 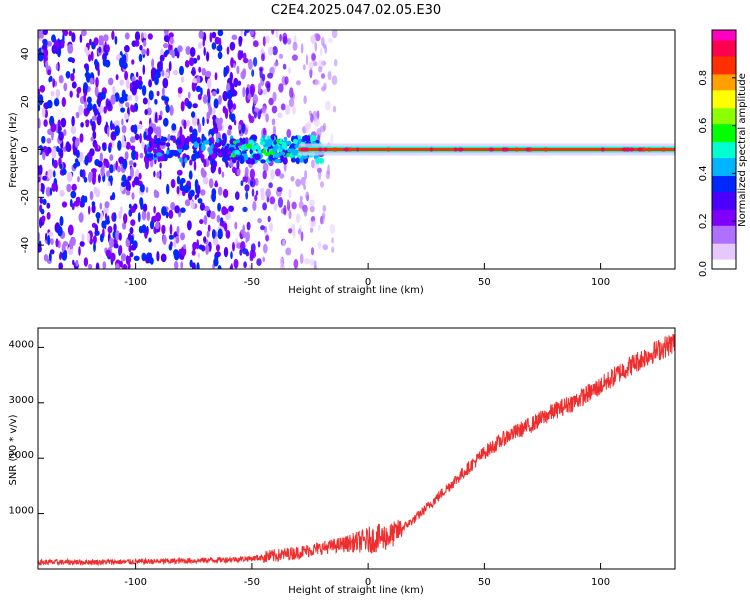 What do you see at coordinates (600, 582) in the screenshot?
I see `x-tick-label: 100` at bounding box center [600, 582].